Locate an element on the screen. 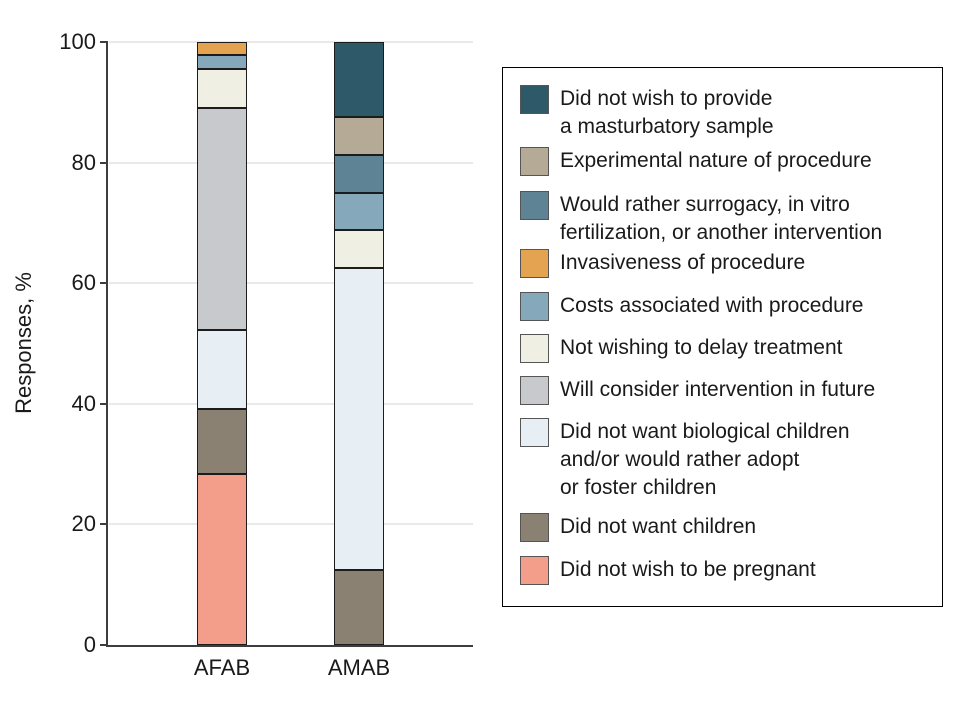 The height and width of the screenshot is (711, 957). legend-label-line: Invasiveness of procedure is located at coordinates (683, 262).